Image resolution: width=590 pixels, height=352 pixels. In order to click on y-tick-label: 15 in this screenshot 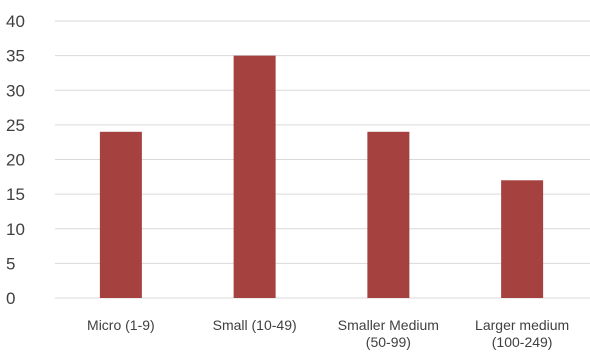, I will do `click(15, 194)`.